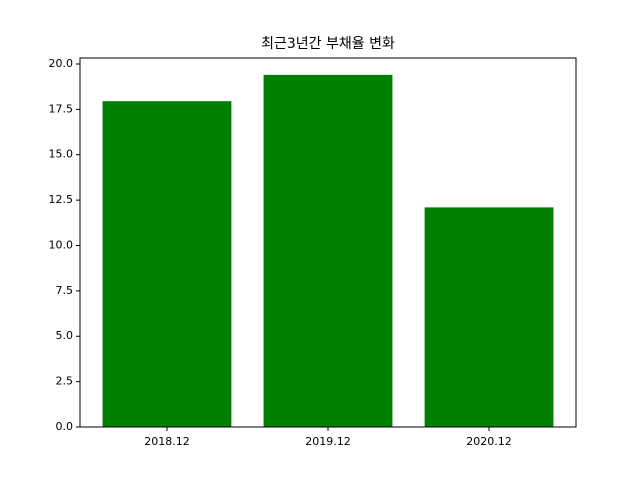 This screenshot has height=480, width=640. What do you see at coordinates (65, 381) in the screenshot?
I see `y-tick-label: 2.5` at bounding box center [65, 381].